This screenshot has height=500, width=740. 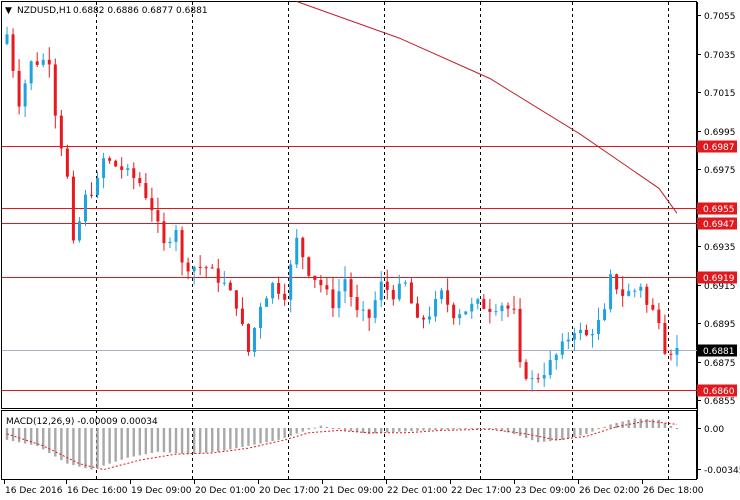 What do you see at coordinates (34, 491) in the screenshot?
I see `time-tick-label: 16 Dec 2016` at bounding box center [34, 491].